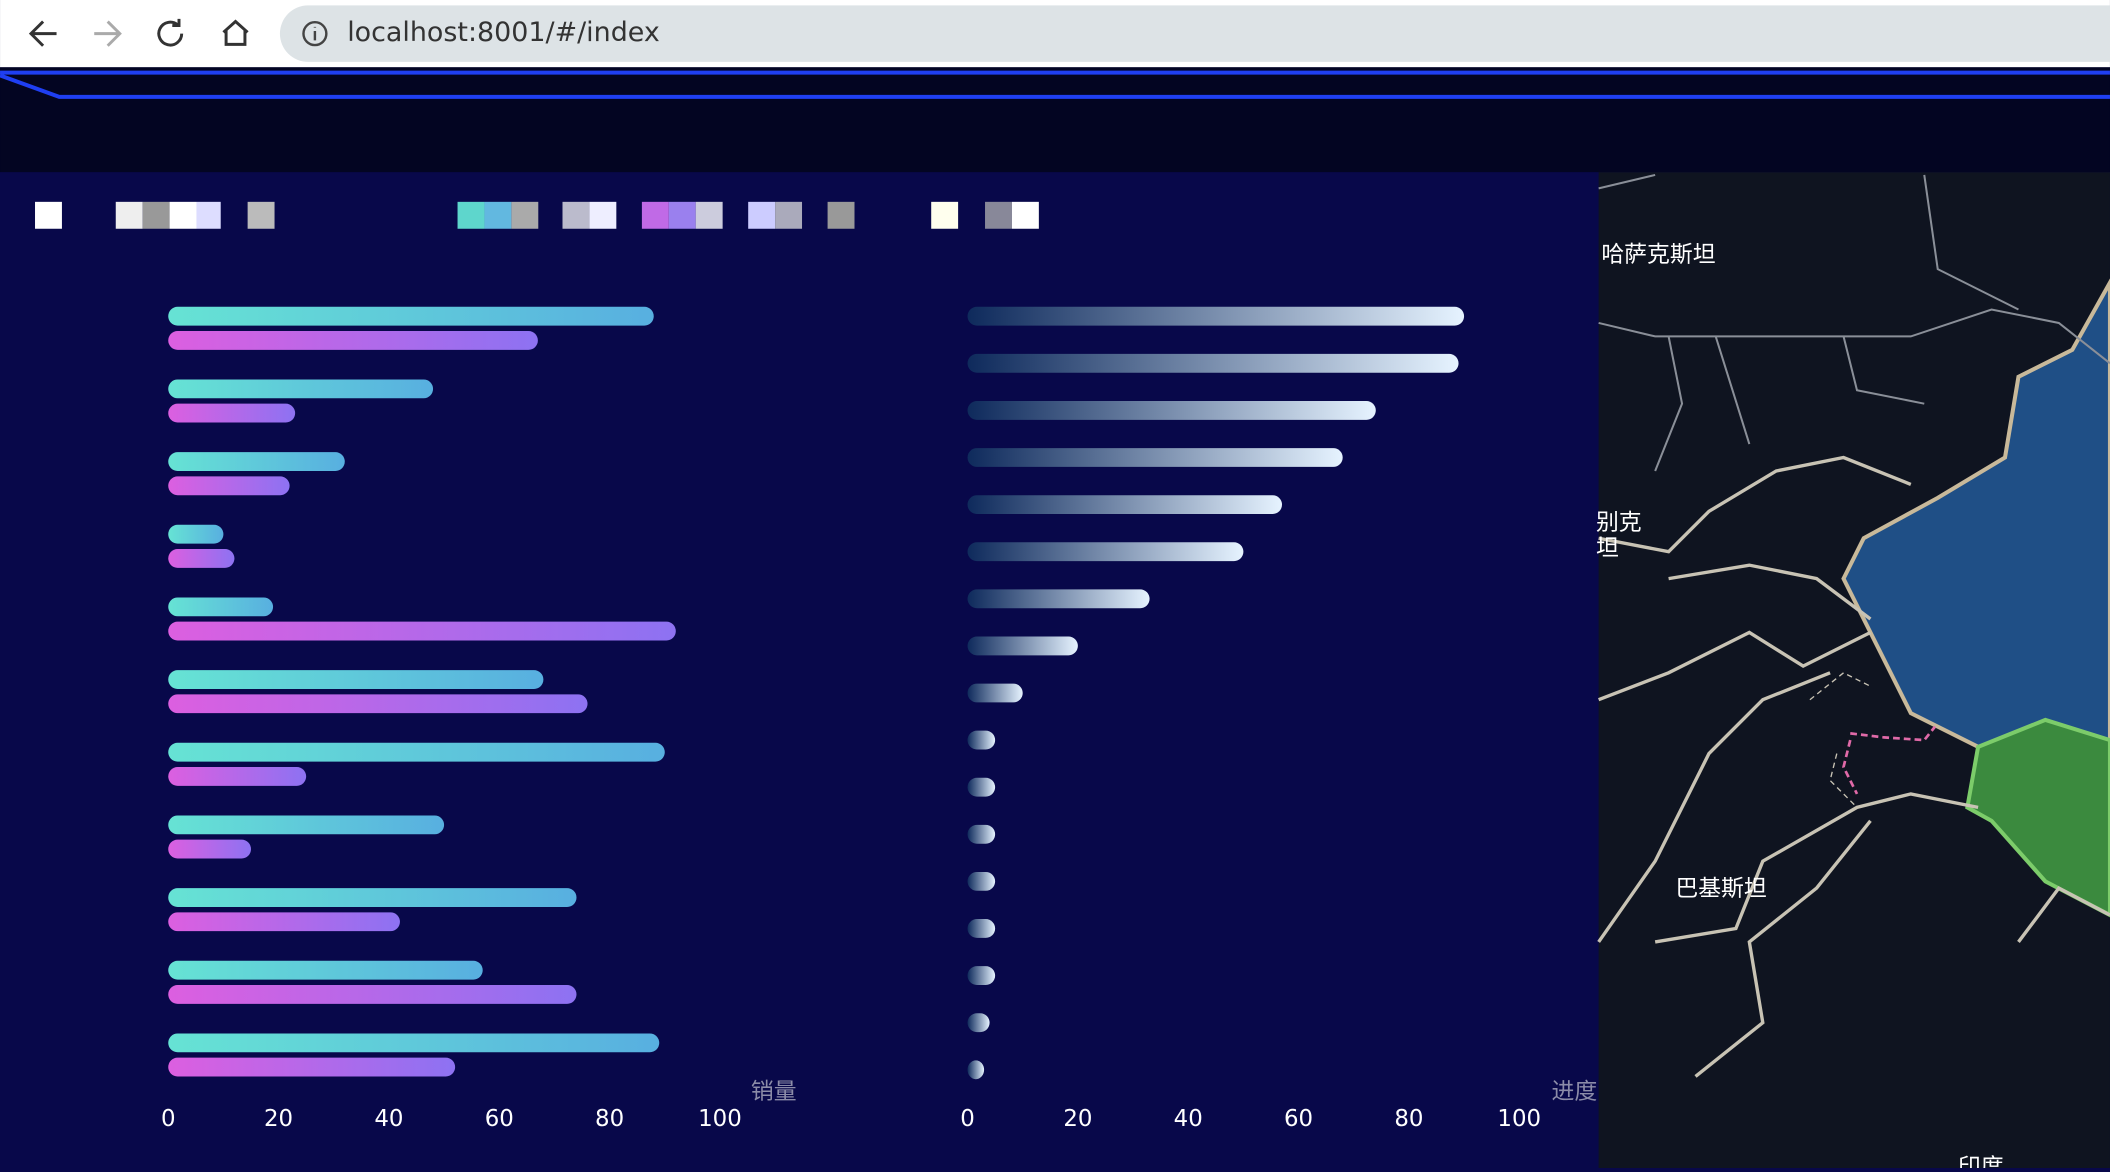 The width and height of the screenshot is (2110, 1172). I want to click on map-label: 坦, so click(1607, 549).